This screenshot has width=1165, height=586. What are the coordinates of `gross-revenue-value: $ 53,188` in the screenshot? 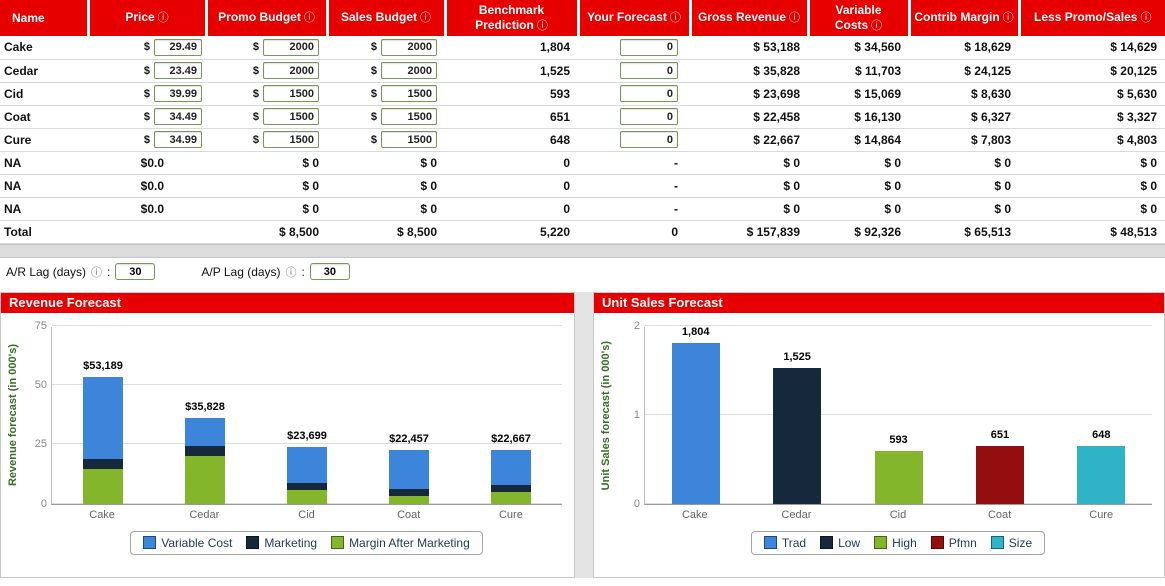 It's located at (749, 48).